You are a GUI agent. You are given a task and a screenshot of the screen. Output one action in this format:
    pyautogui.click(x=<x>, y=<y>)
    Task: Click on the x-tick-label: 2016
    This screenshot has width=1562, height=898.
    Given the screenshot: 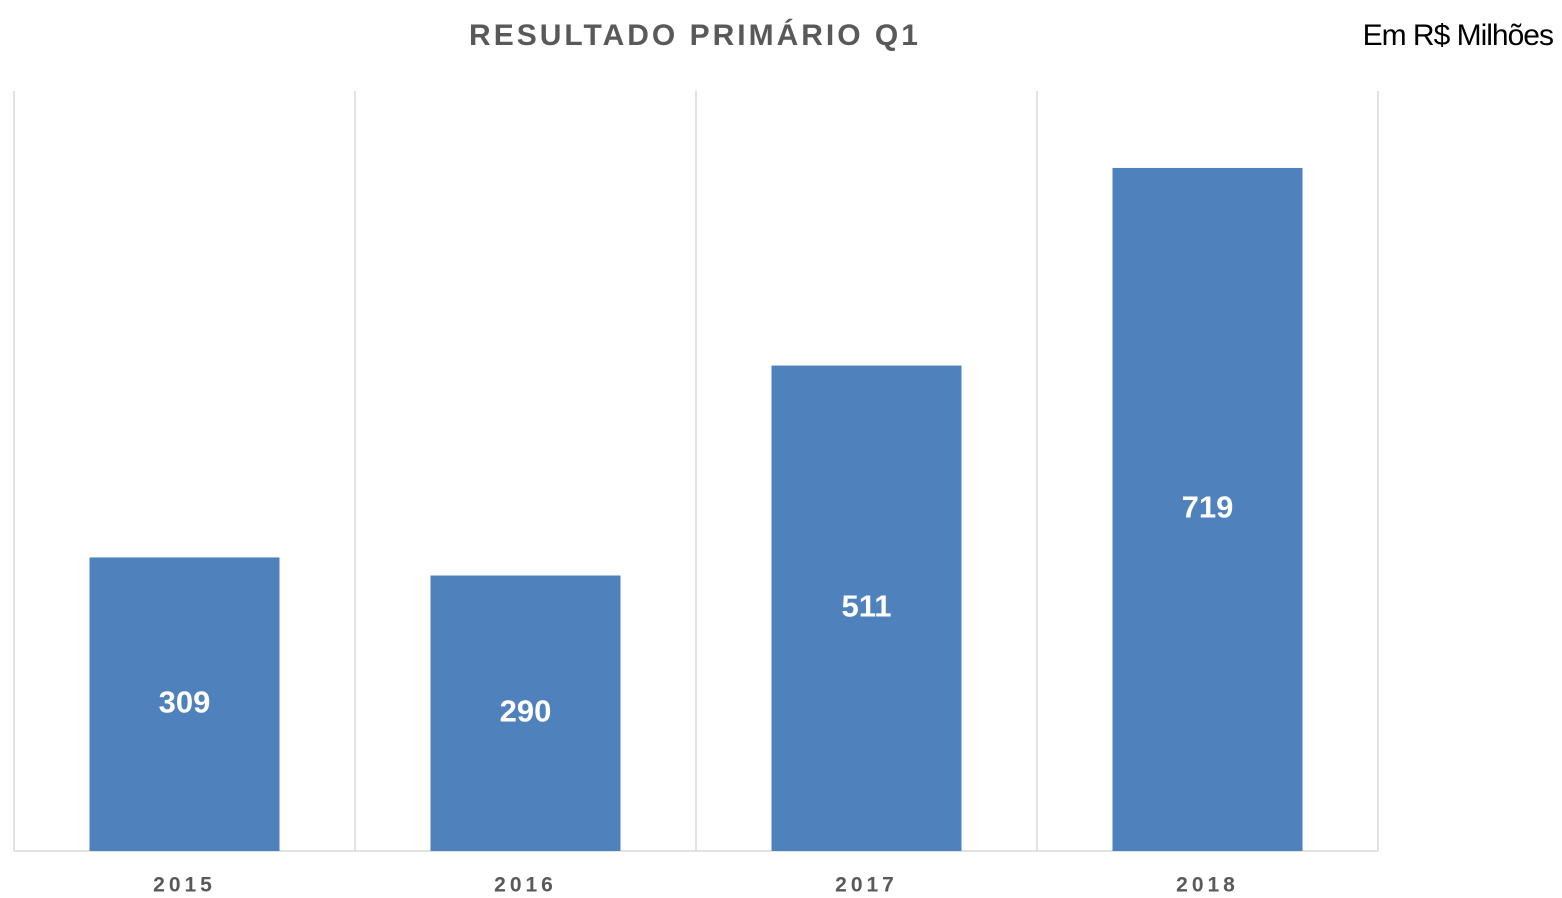 What is the action you would take?
    pyautogui.click(x=525, y=885)
    